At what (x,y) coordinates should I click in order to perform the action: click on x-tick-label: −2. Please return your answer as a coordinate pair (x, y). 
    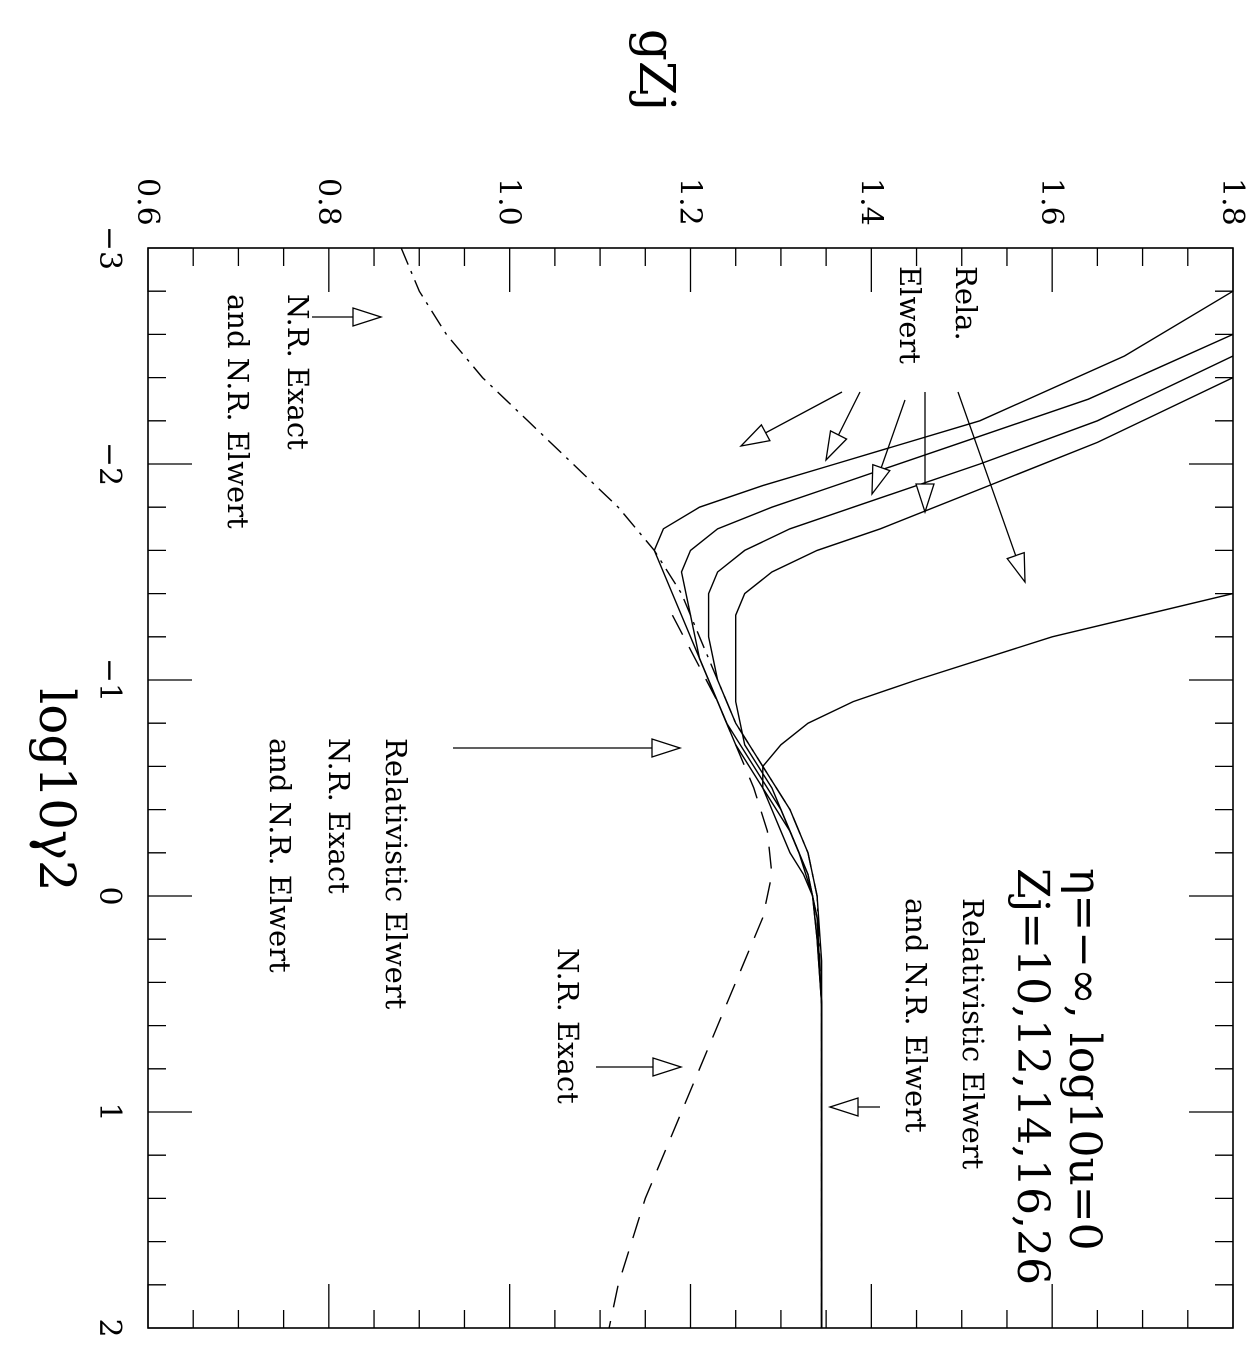
    Looking at the image, I should click on (109, 464).